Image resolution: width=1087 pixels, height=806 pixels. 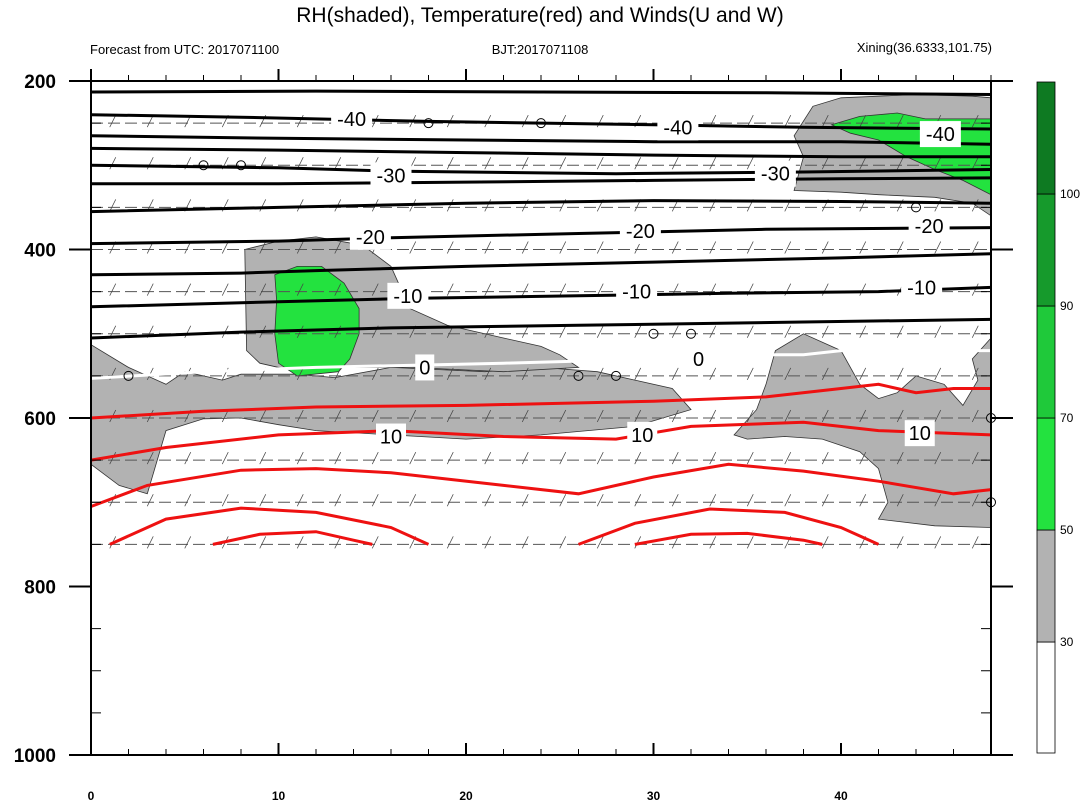 What do you see at coordinates (466, 796) in the screenshot?
I see `x-tick-label-3: 20` at bounding box center [466, 796].